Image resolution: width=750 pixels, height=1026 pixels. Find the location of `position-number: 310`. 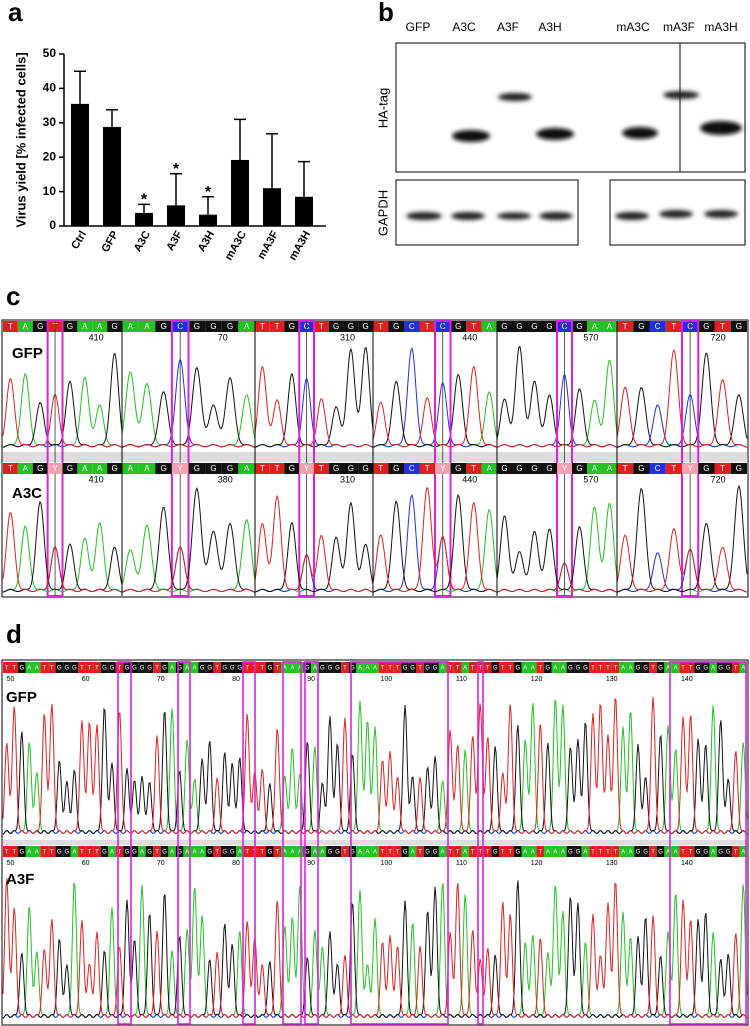

position-number: 310 is located at coordinates (347, 479).